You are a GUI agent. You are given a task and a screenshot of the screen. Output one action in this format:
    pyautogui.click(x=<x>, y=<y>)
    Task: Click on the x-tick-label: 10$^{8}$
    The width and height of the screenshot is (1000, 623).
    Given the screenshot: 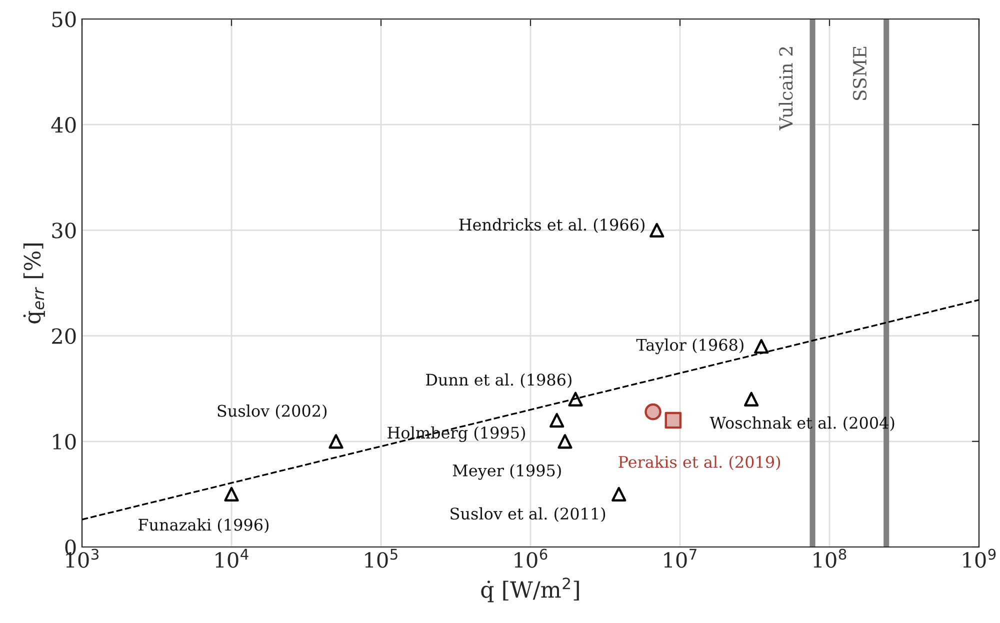 What is the action you would take?
    pyautogui.click(x=830, y=558)
    